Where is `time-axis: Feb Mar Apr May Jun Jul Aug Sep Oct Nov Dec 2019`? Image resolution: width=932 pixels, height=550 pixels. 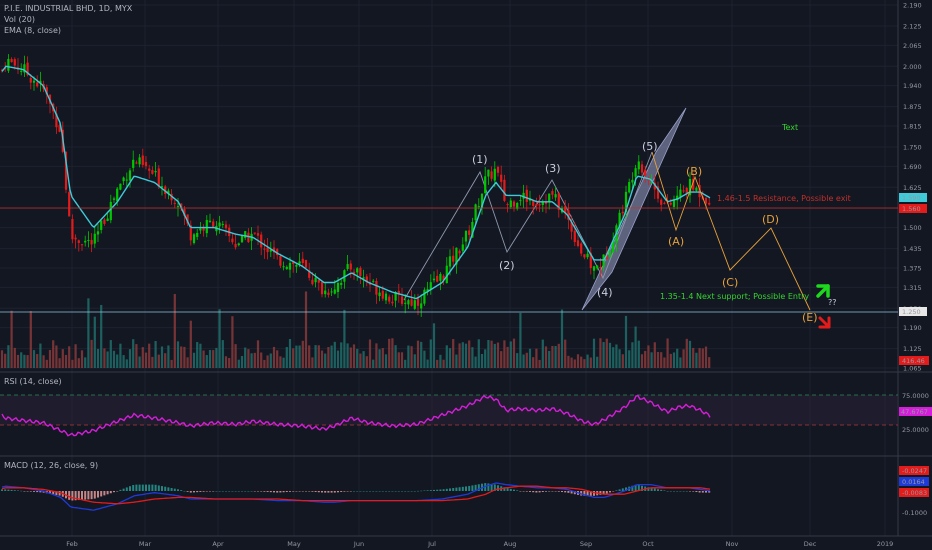
time-axis: Feb Mar Apr May Jun Jul Aug Sep Oct Nov Dec 2019 is located at coordinates (479, 544).